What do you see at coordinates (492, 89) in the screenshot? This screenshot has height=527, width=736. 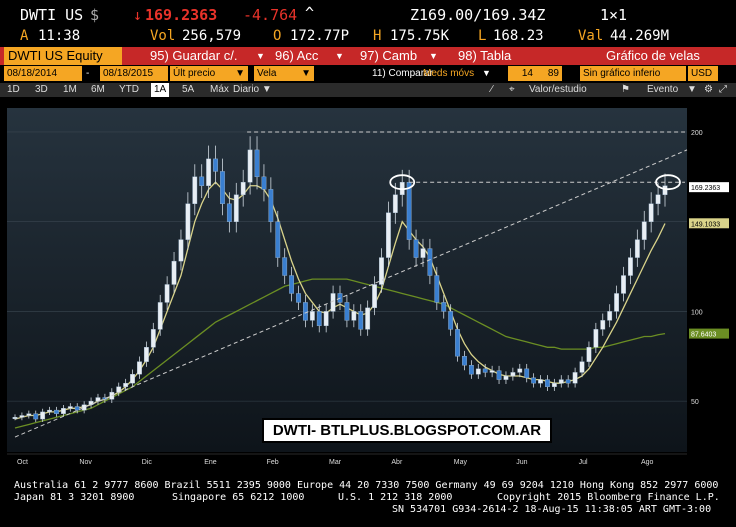 I see `line-tool-icon: ∕` at bounding box center [492, 89].